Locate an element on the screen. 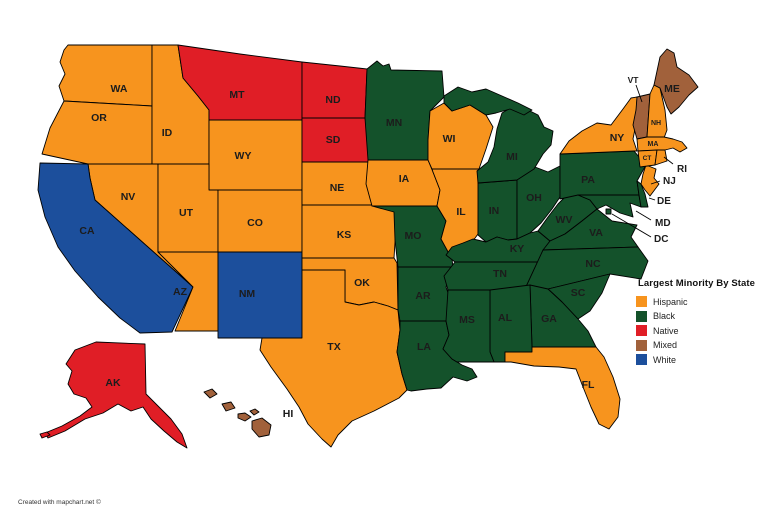 The image size is (780, 518). legend-label-black: Black is located at coordinates (664, 316).